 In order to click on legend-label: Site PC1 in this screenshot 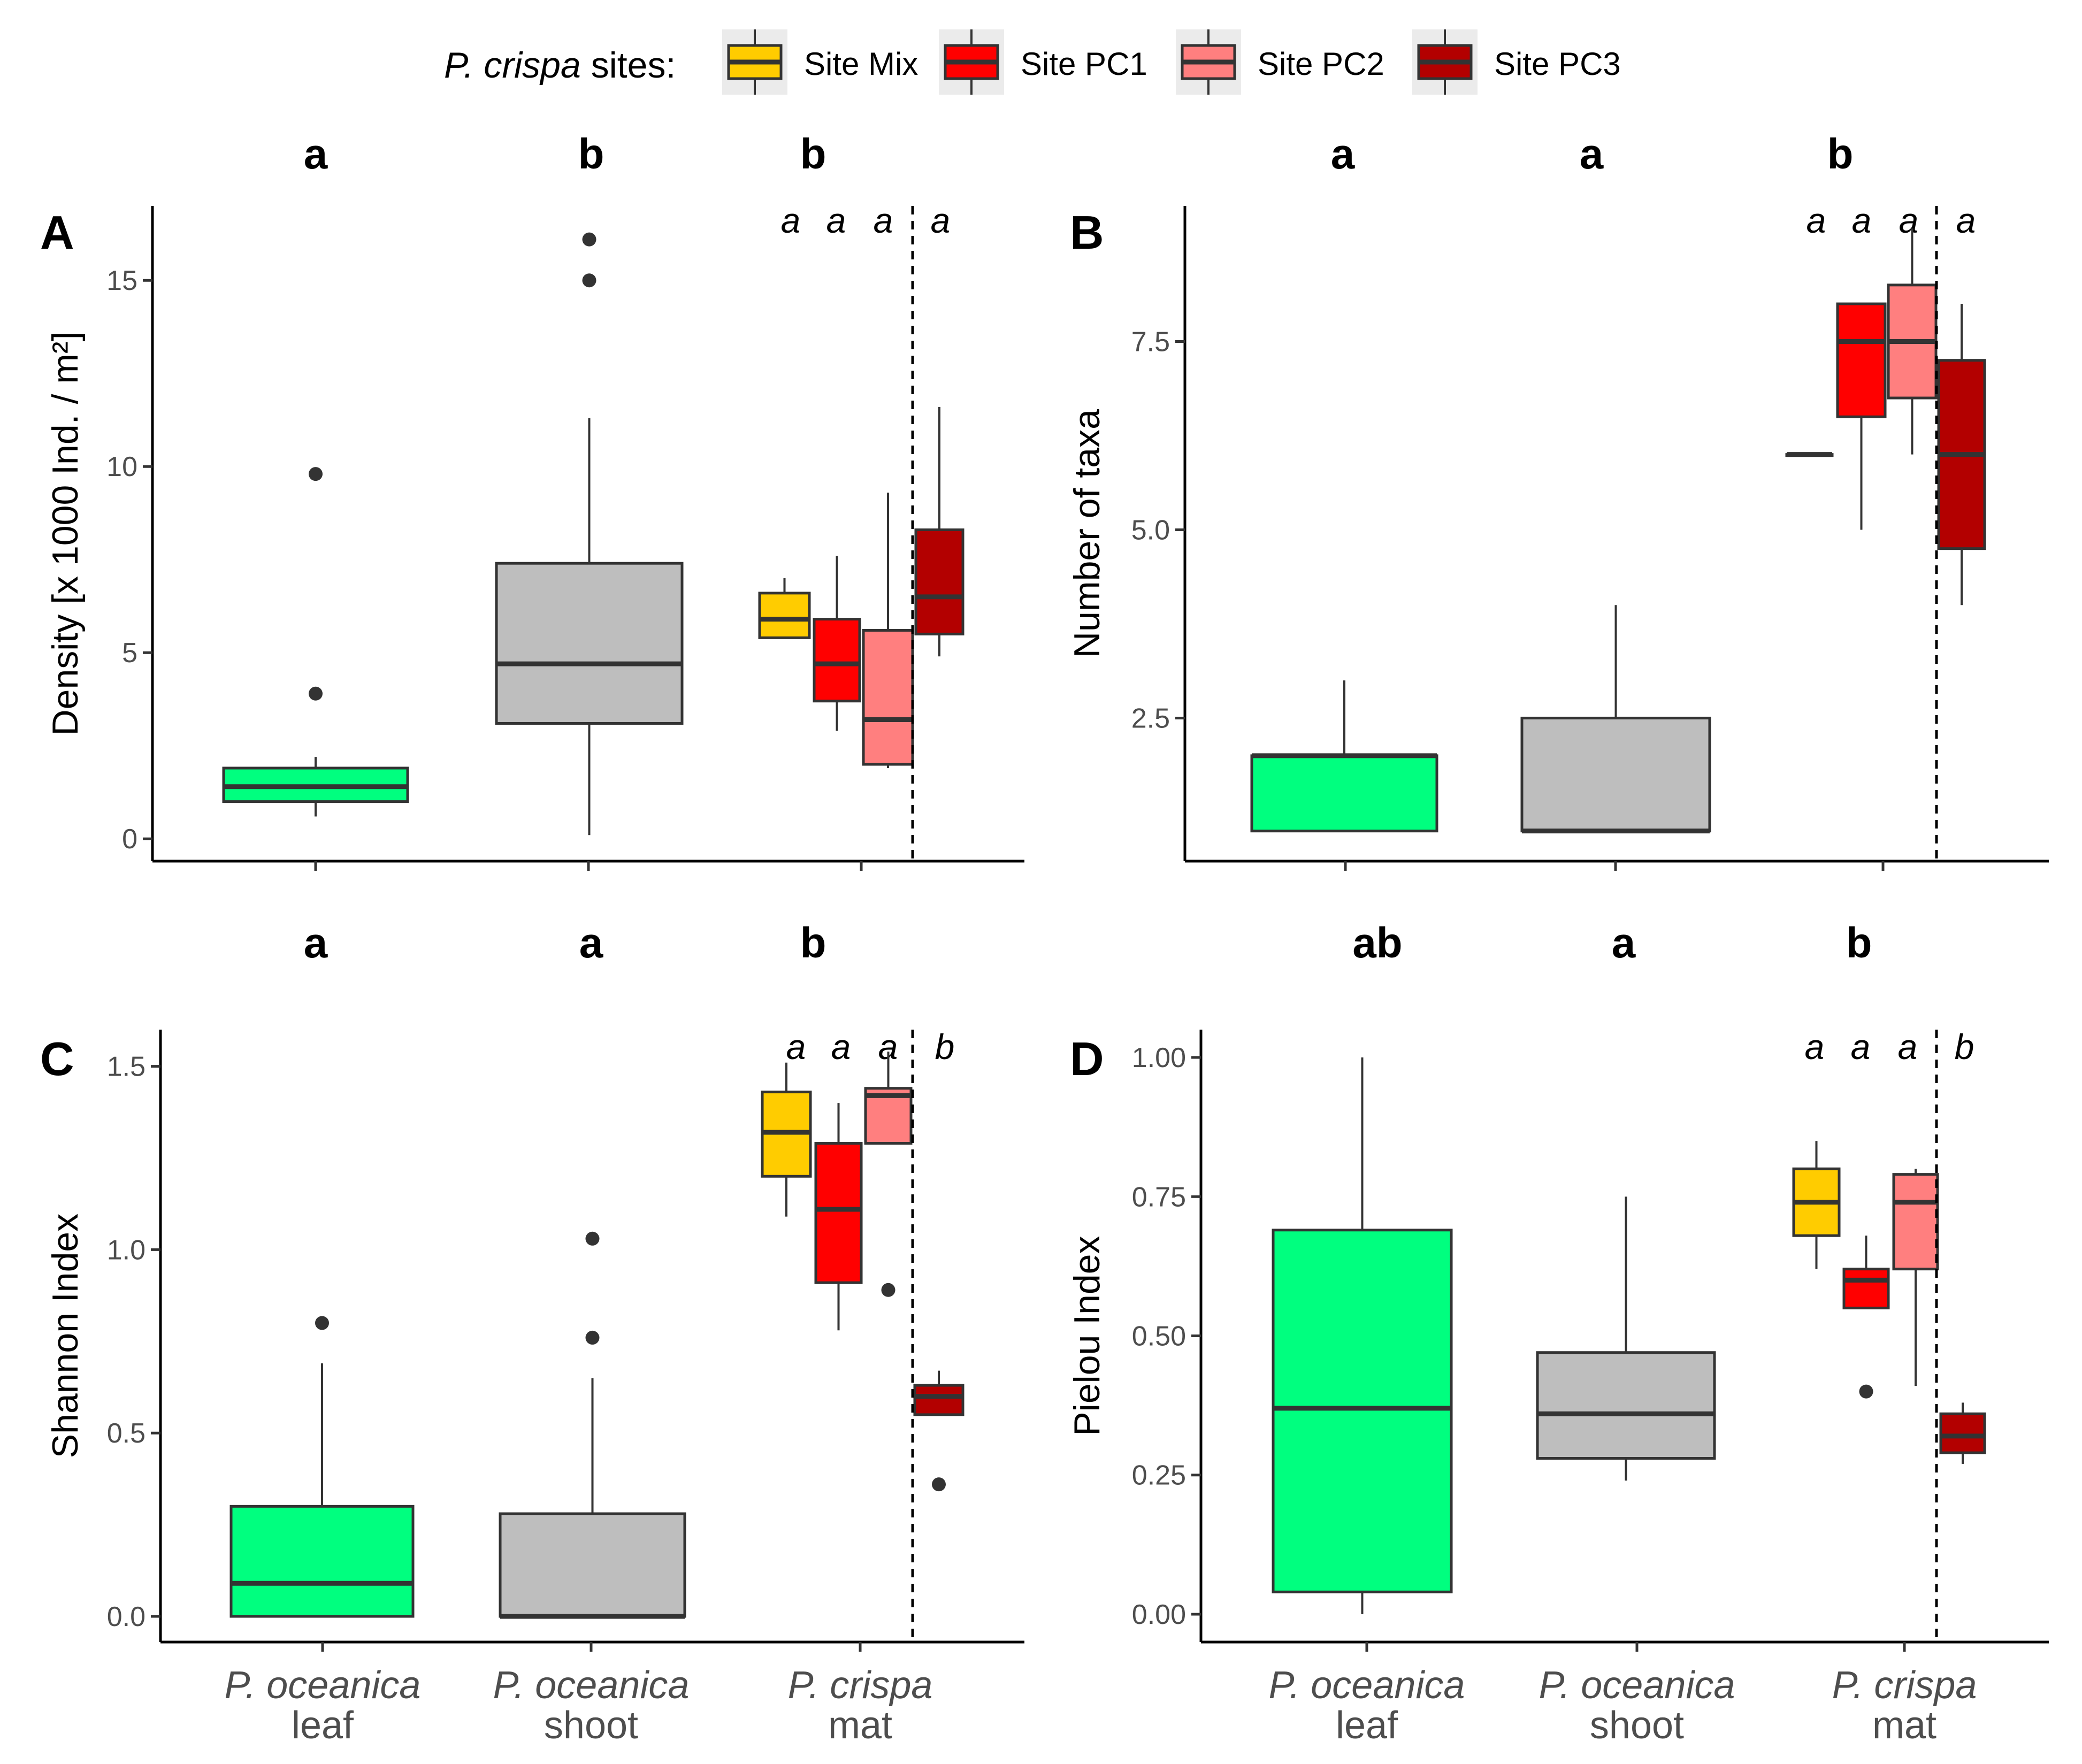, I will do `click(1084, 64)`.